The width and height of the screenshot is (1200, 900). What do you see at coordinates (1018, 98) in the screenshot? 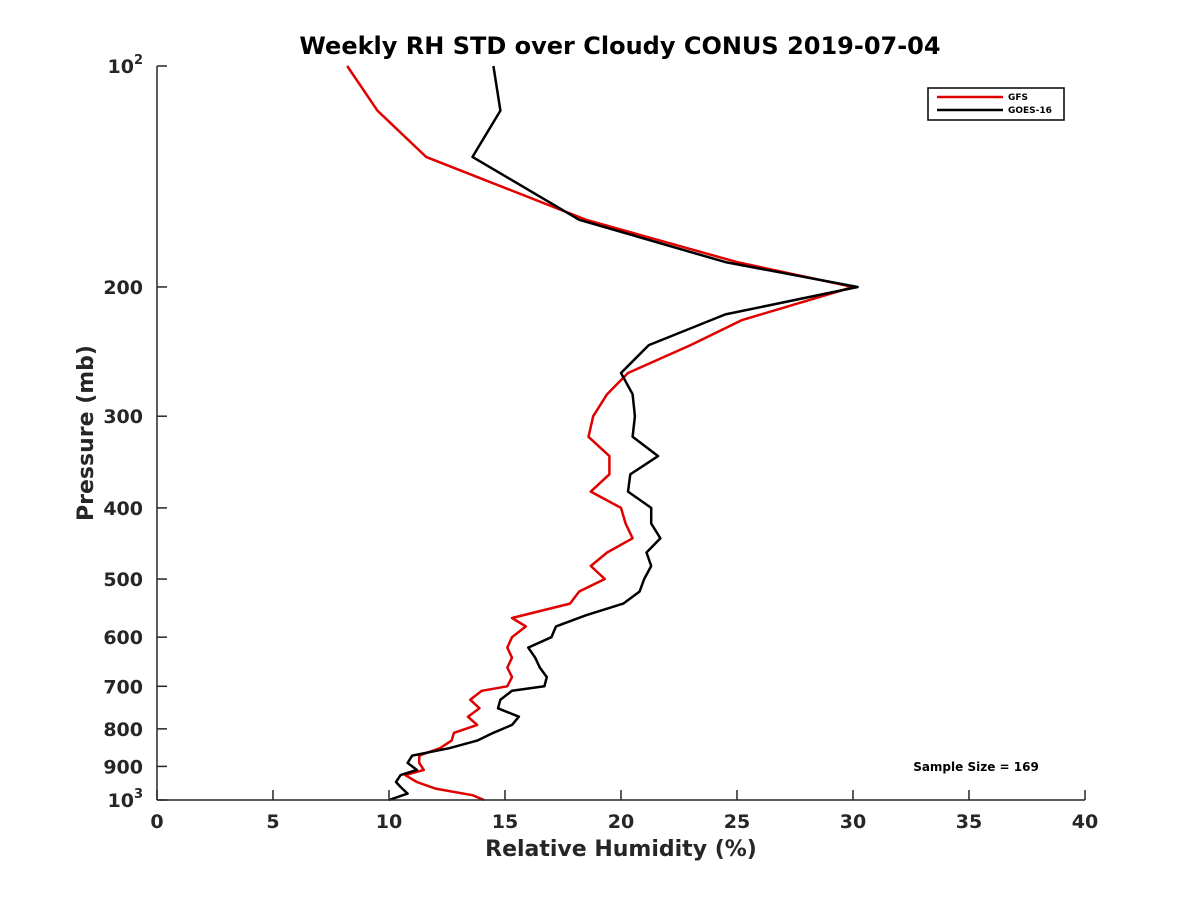
I see `legend-label-gfs: GFS` at bounding box center [1018, 98].